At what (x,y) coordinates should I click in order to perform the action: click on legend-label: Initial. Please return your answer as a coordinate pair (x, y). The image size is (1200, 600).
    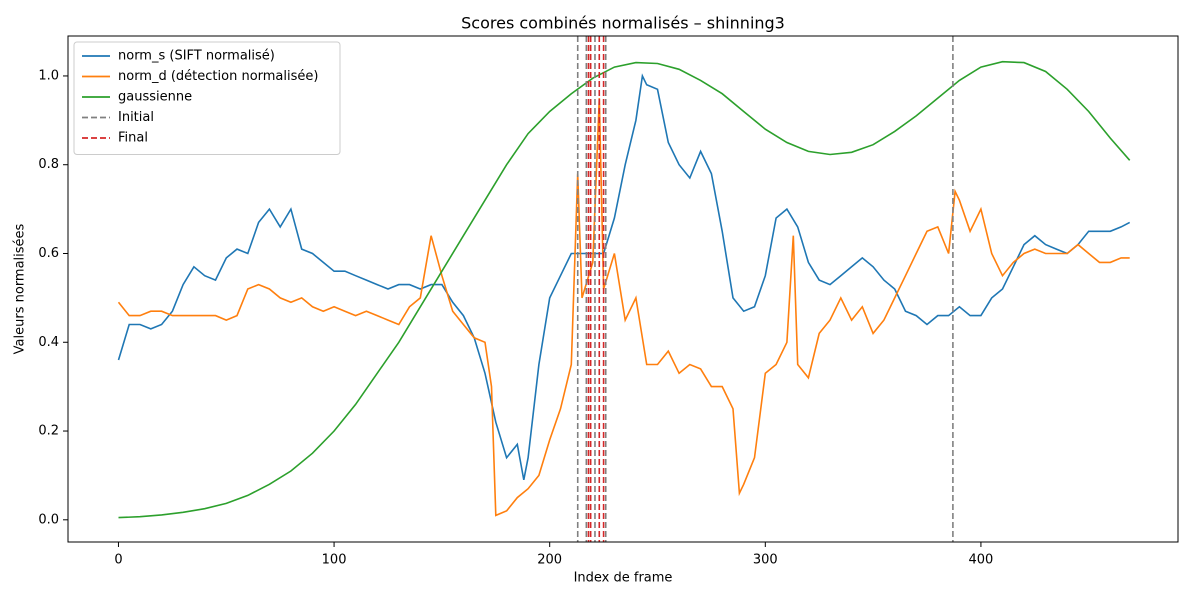
    Looking at the image, I should click on (136, 117).